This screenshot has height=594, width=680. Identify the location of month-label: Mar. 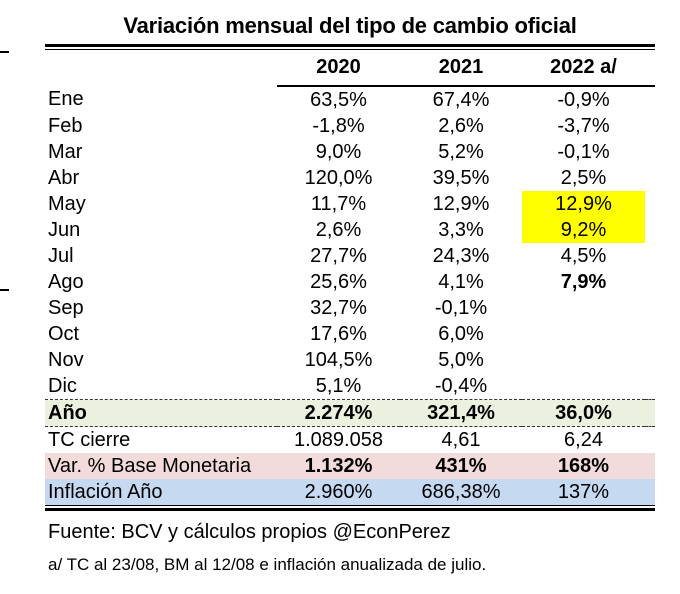
(65, 151).